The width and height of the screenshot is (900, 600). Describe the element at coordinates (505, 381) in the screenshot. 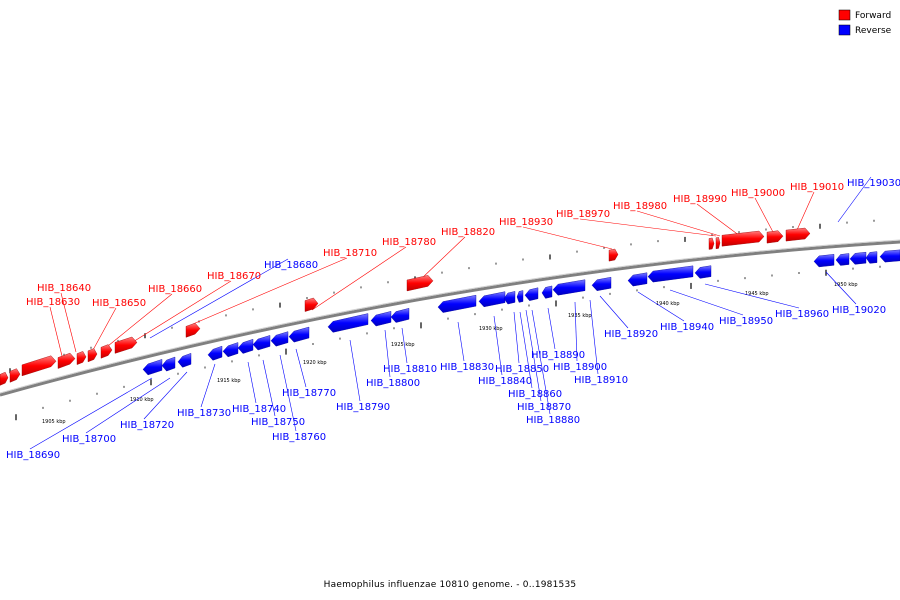

I see `gene-label-reverse: HIB_18840` at that location.